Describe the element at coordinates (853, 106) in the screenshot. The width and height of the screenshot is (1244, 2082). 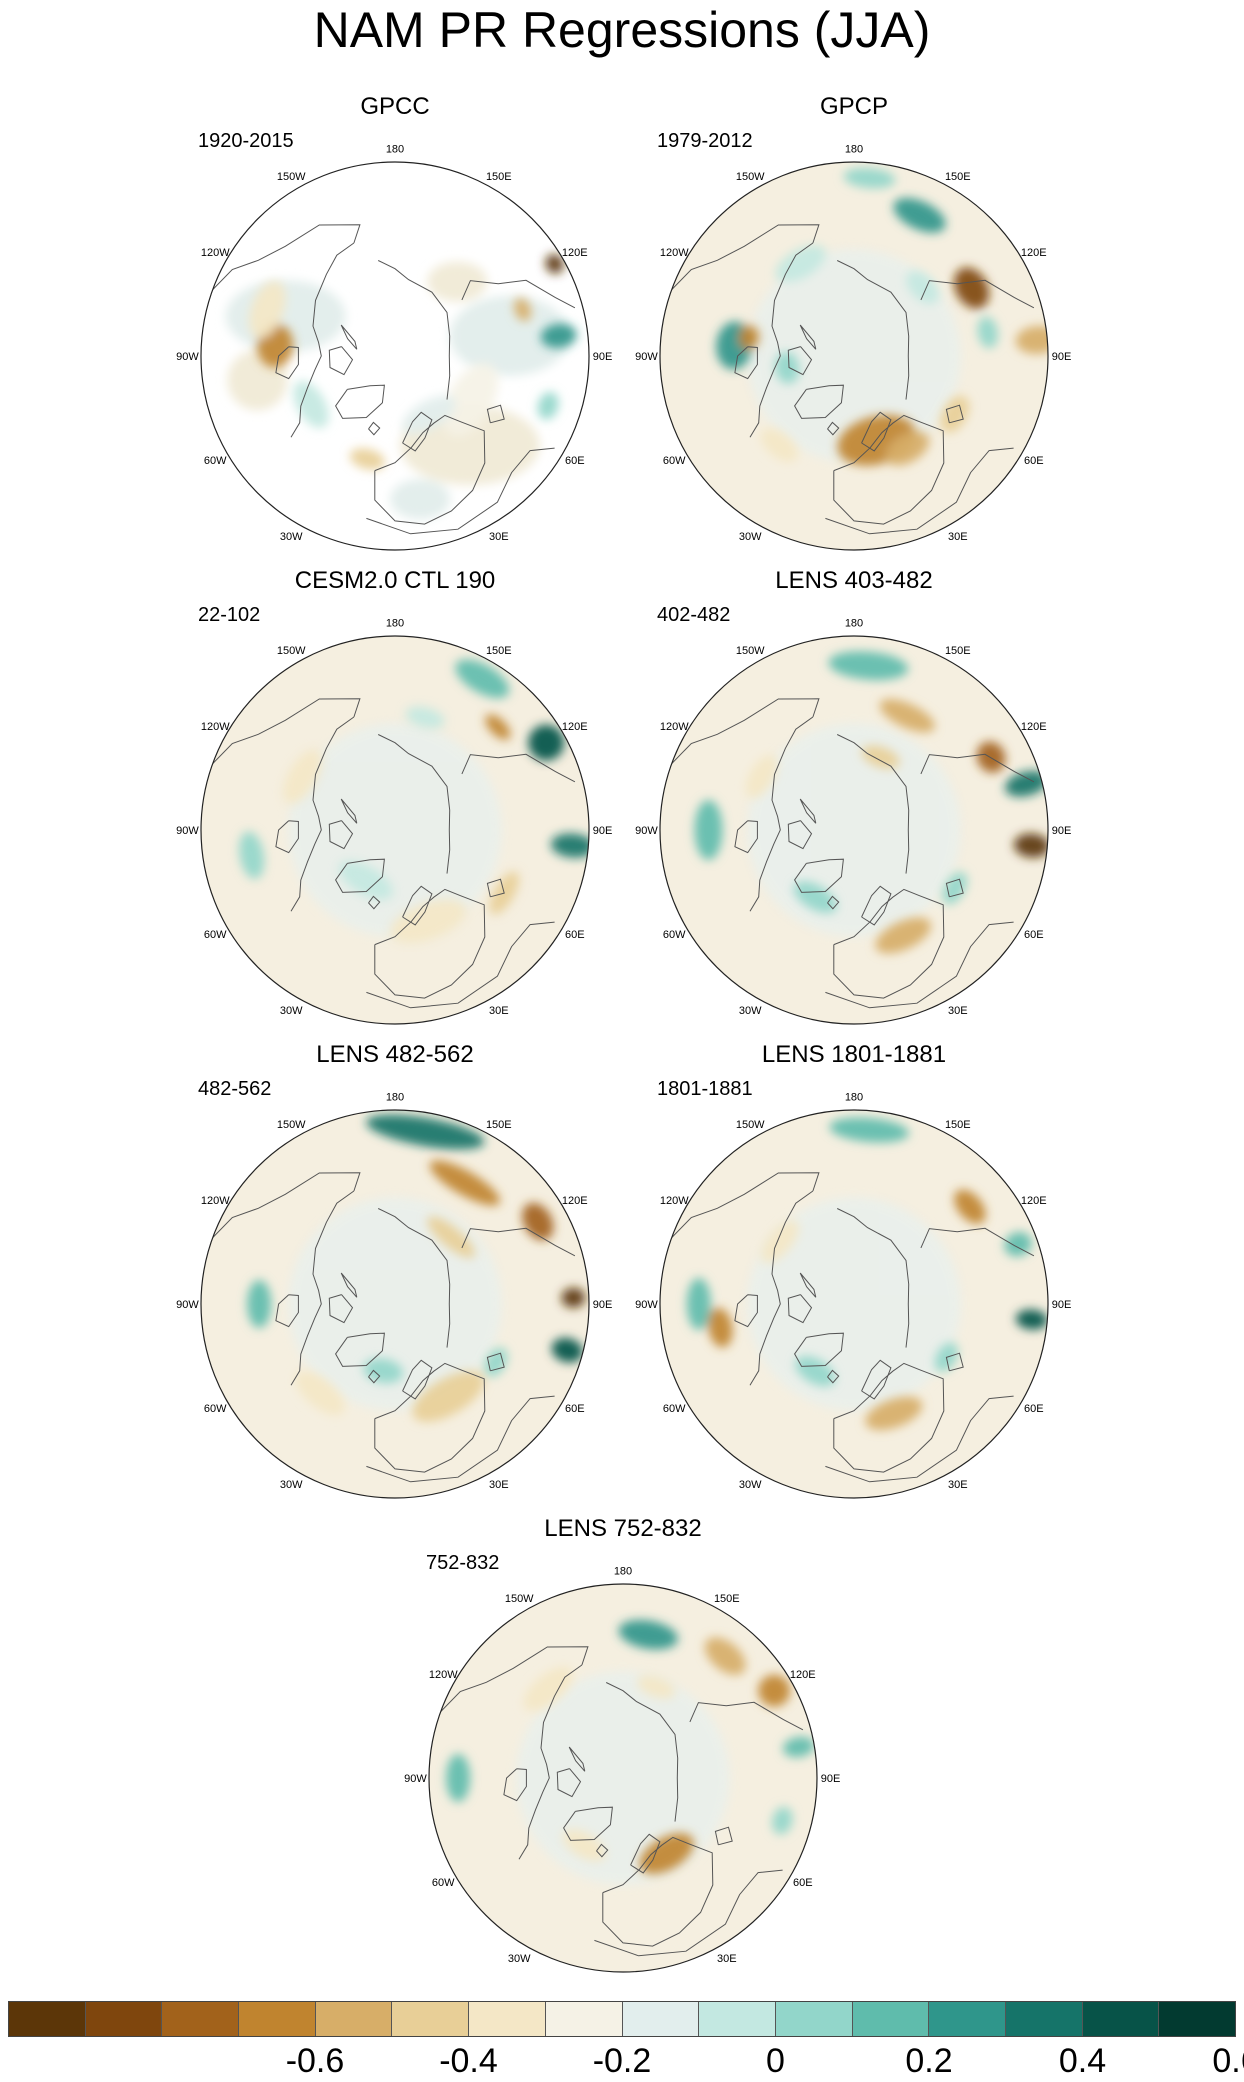
I see `panel-title: GPCP` at that location.